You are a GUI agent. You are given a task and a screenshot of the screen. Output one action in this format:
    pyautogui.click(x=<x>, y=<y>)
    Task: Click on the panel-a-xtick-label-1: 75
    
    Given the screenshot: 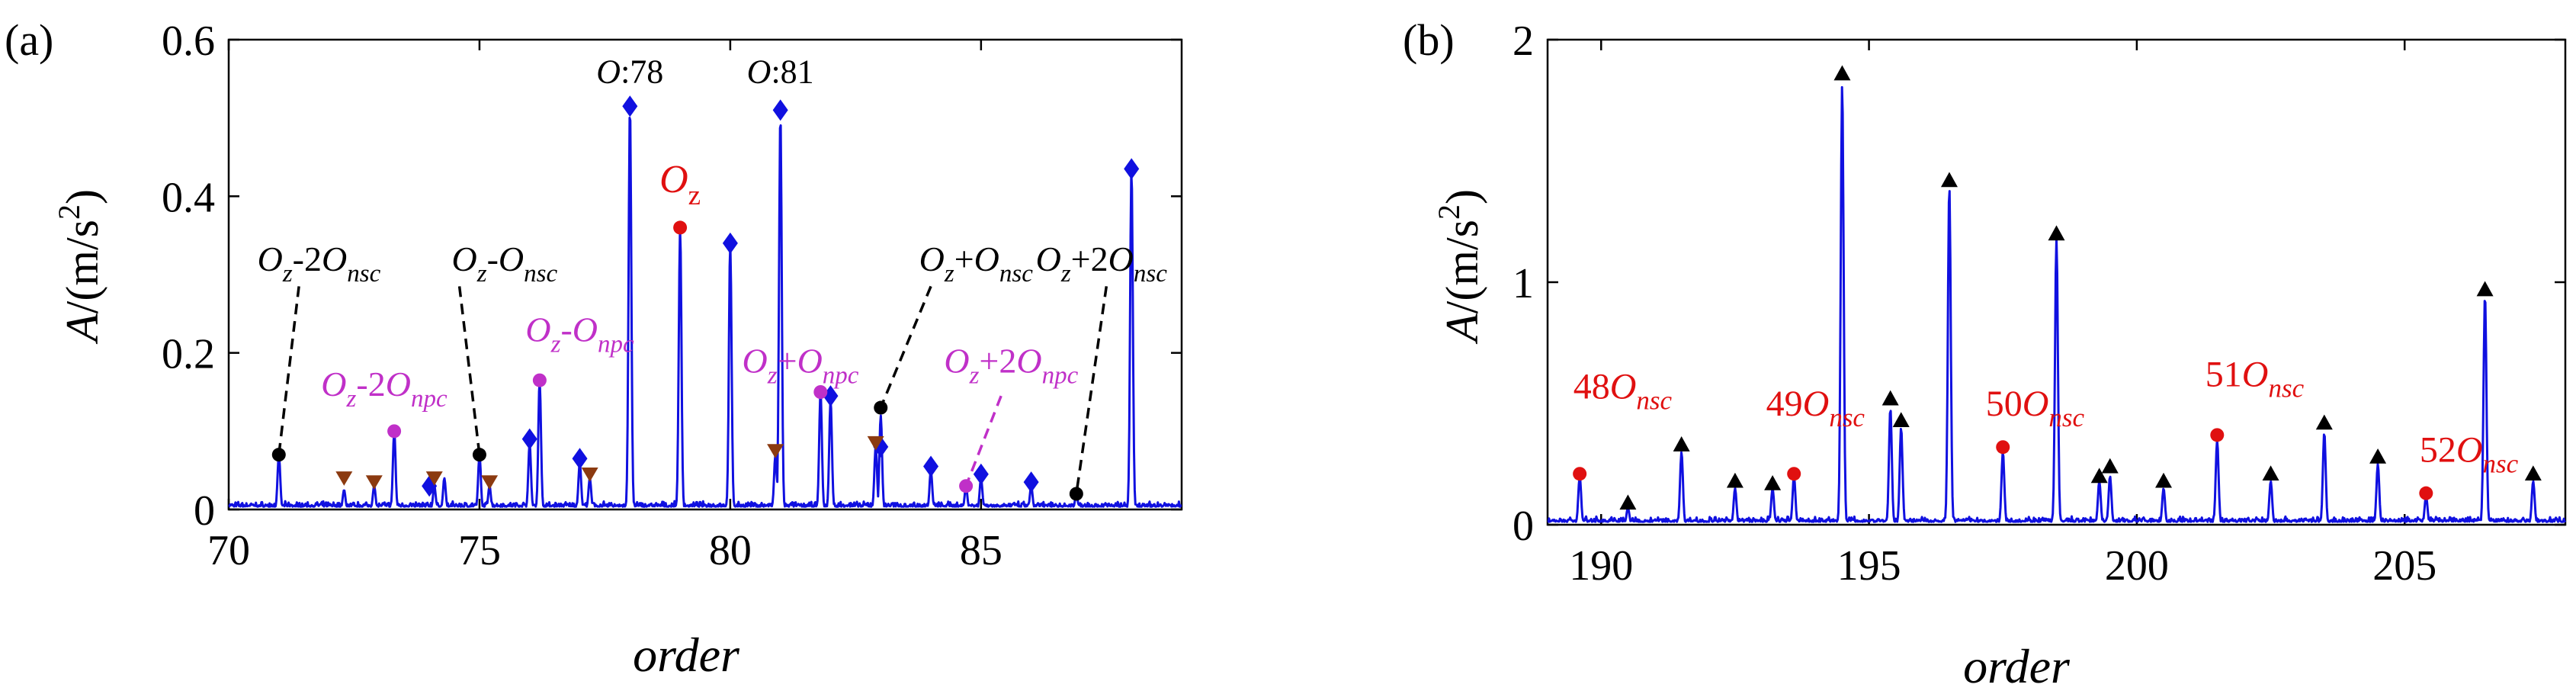 What is the action you would take?
    pyautogui.click(x=479, y=550)
    